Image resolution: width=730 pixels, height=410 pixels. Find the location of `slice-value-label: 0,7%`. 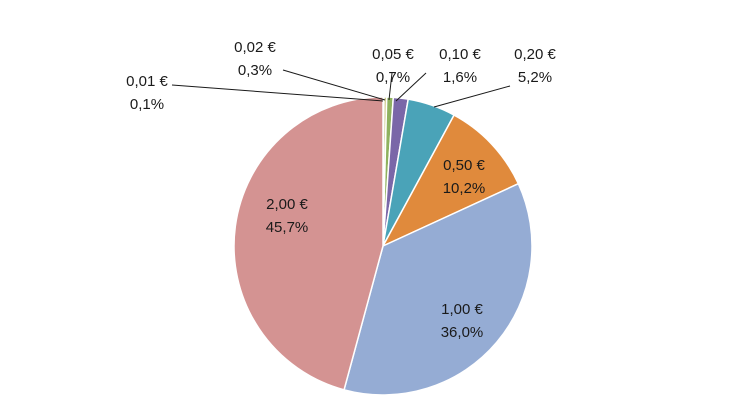

slice-value-label: 0,7% is located at coordinates (393, 77).